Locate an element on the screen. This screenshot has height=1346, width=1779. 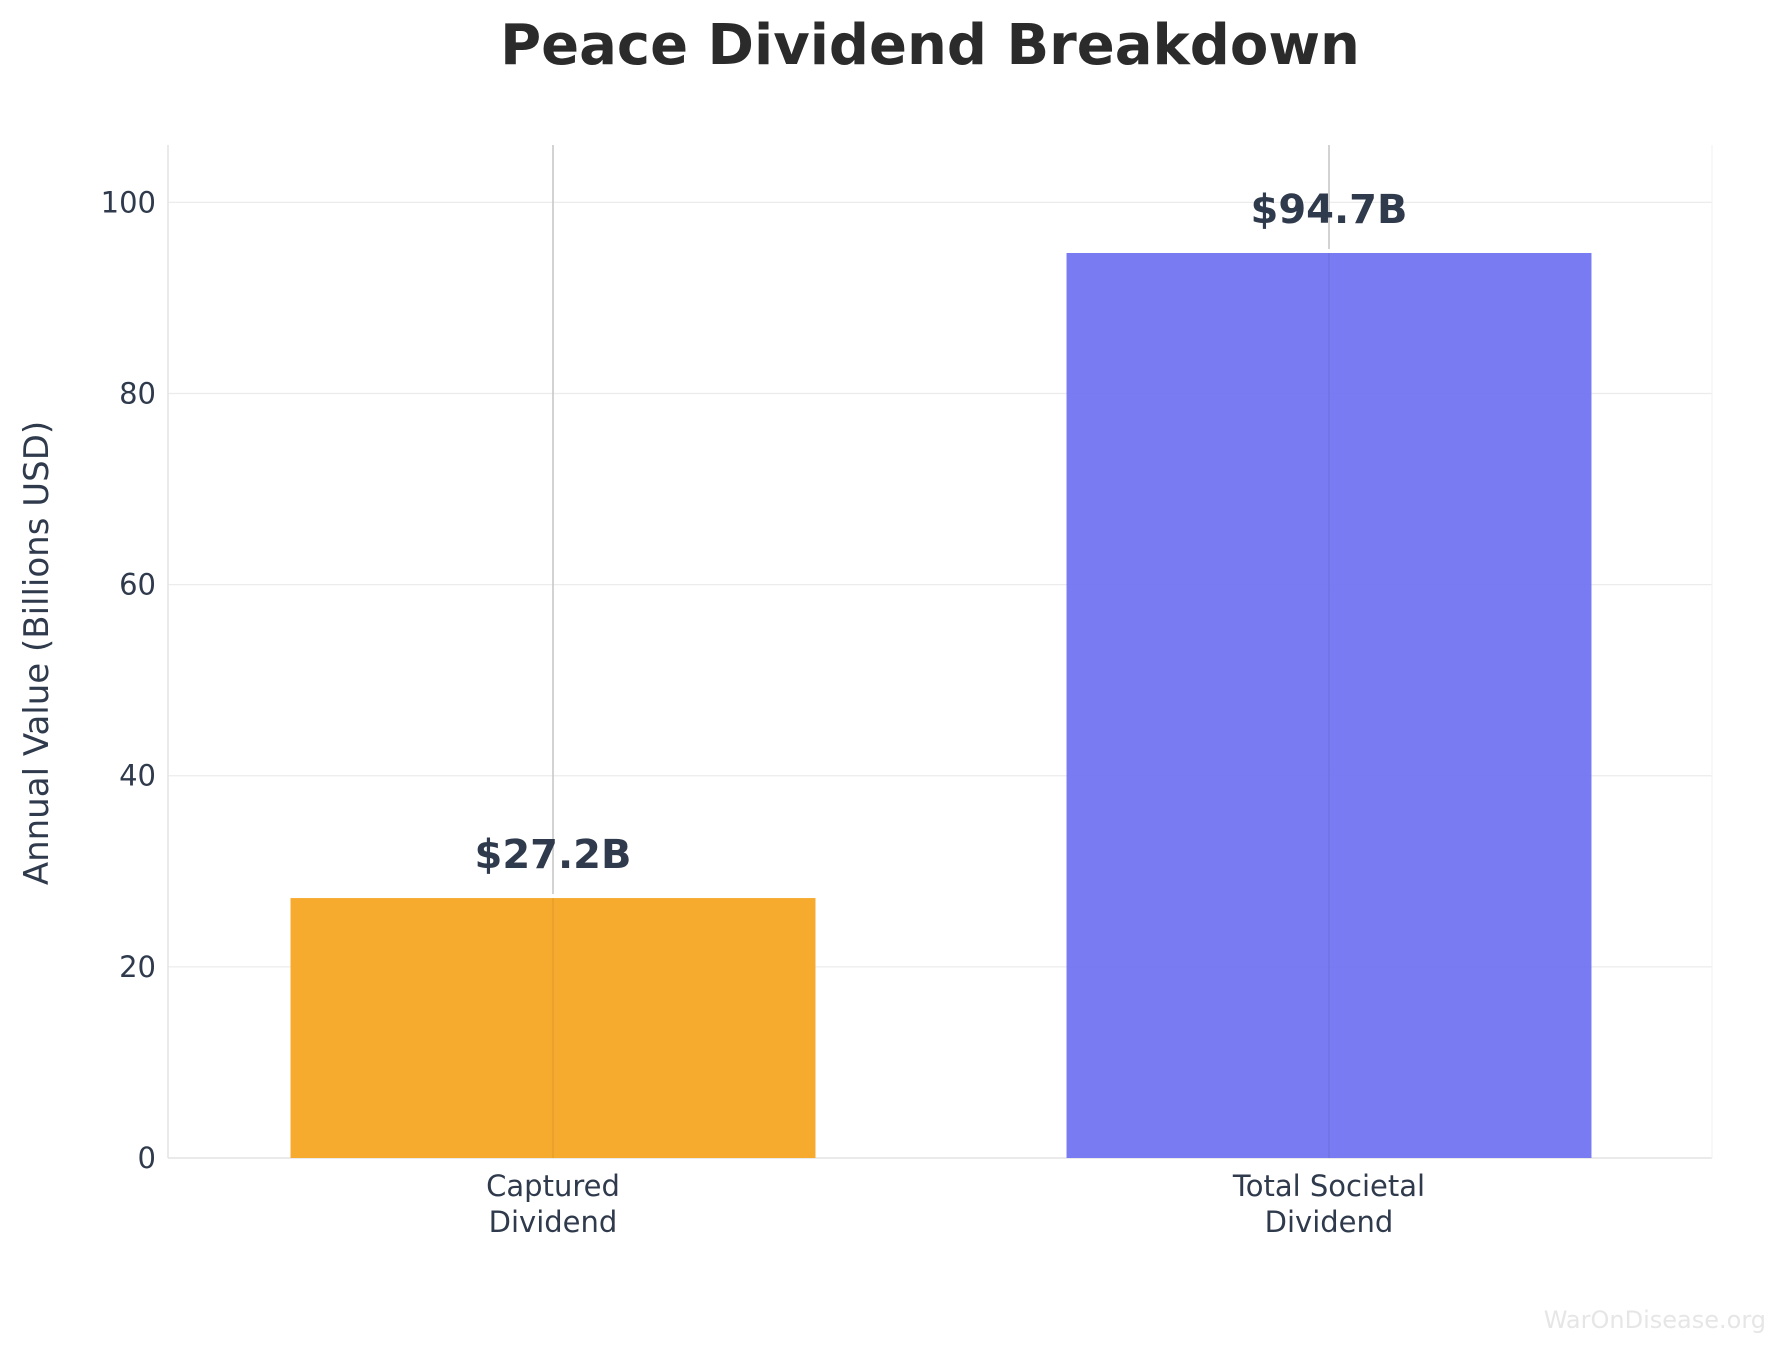
bar-value-label: $27.2B is located at coordinates (552, 855).